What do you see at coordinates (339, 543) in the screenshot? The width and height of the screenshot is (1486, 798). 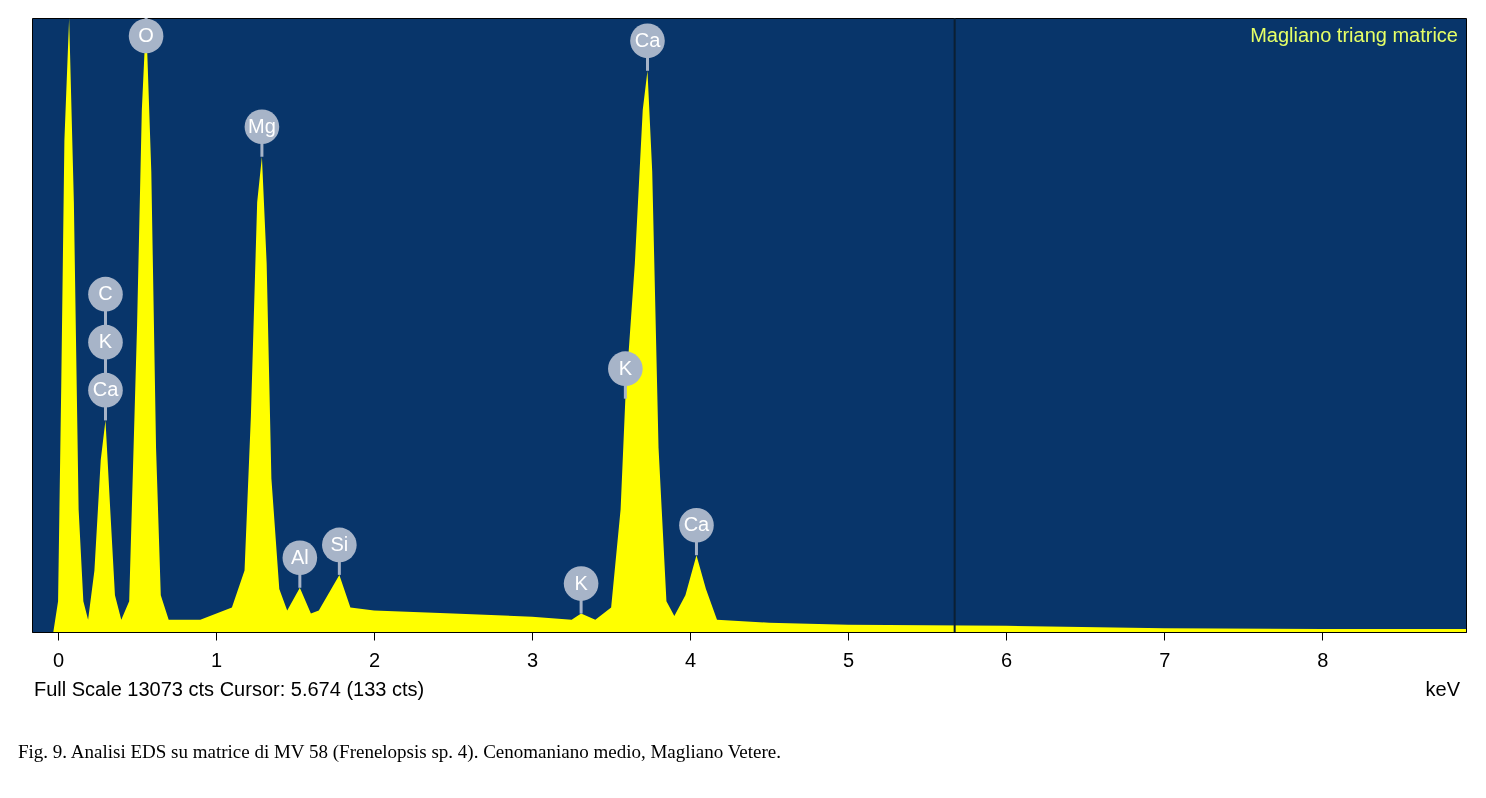 I see `annotation: Si` at bounding box center [339, 543].